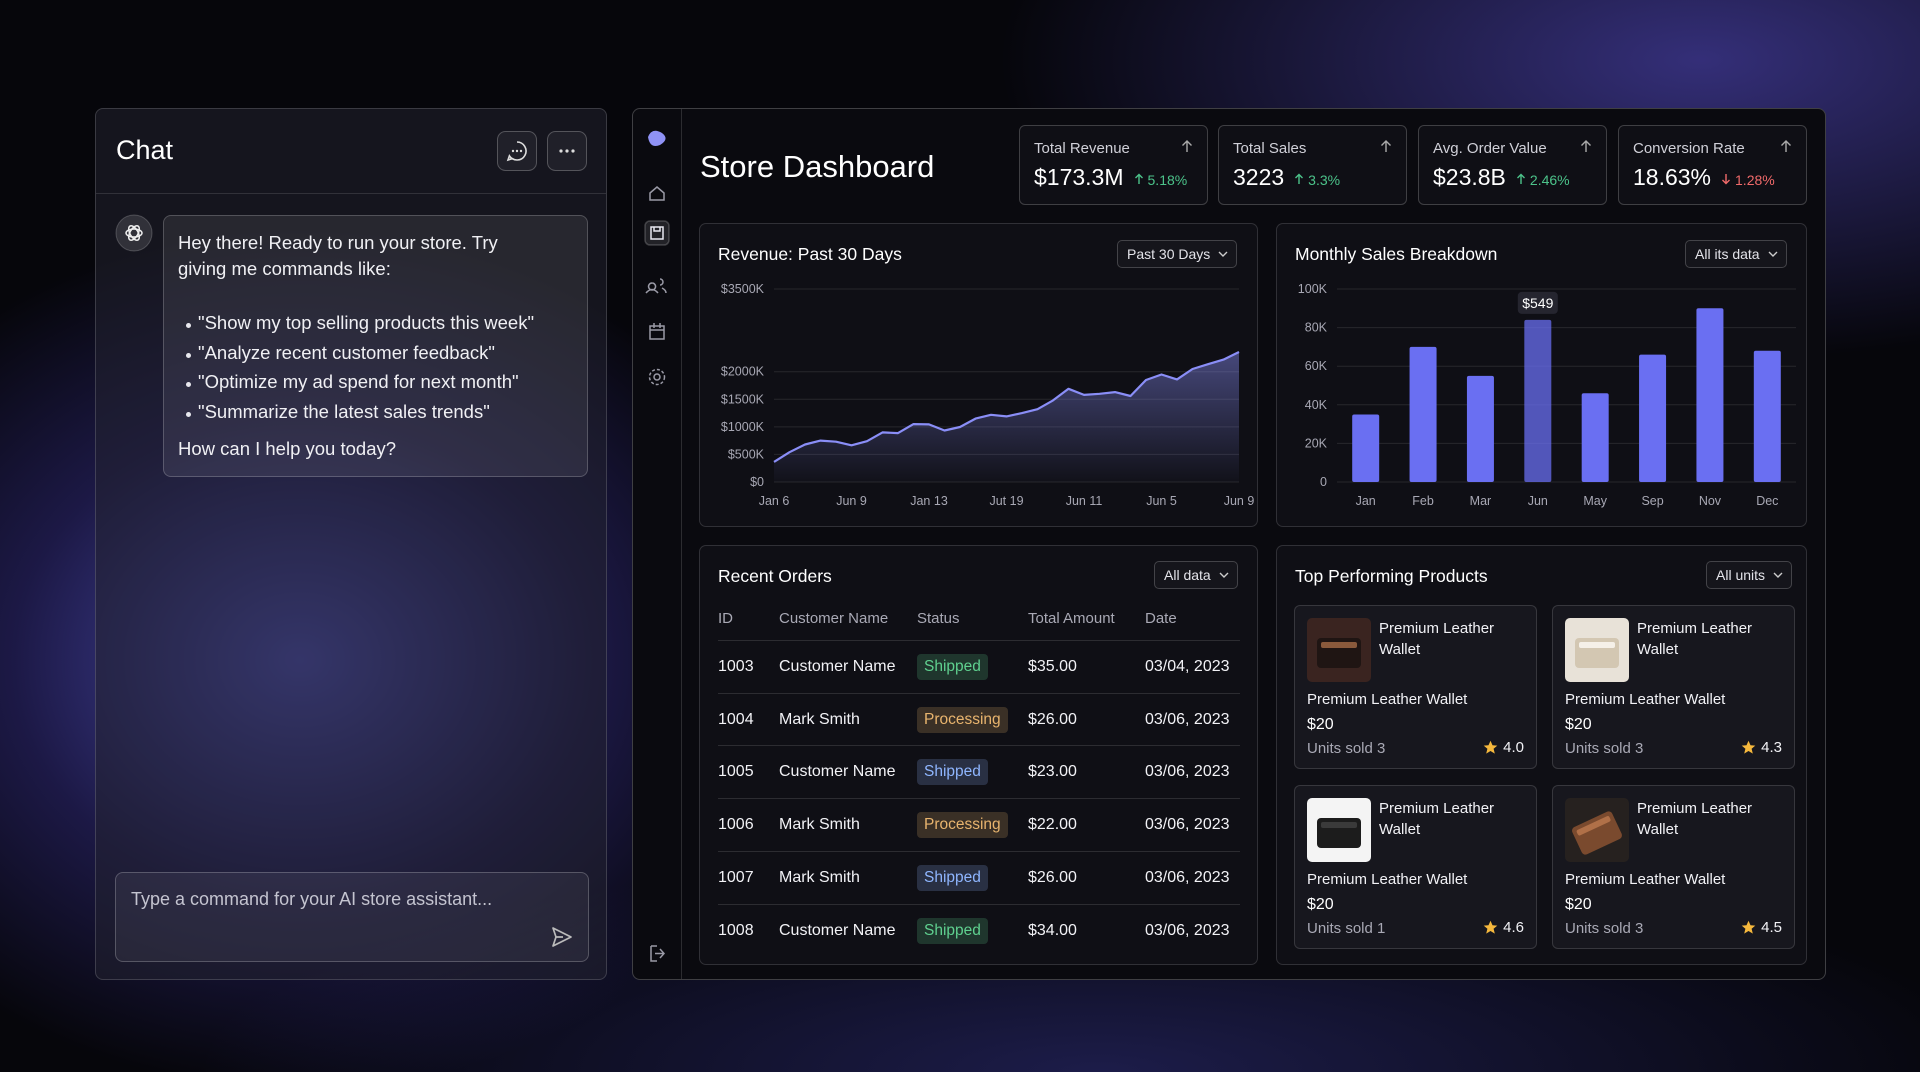  I want to click on x-tick-label: Sep, so click(1652, 501).